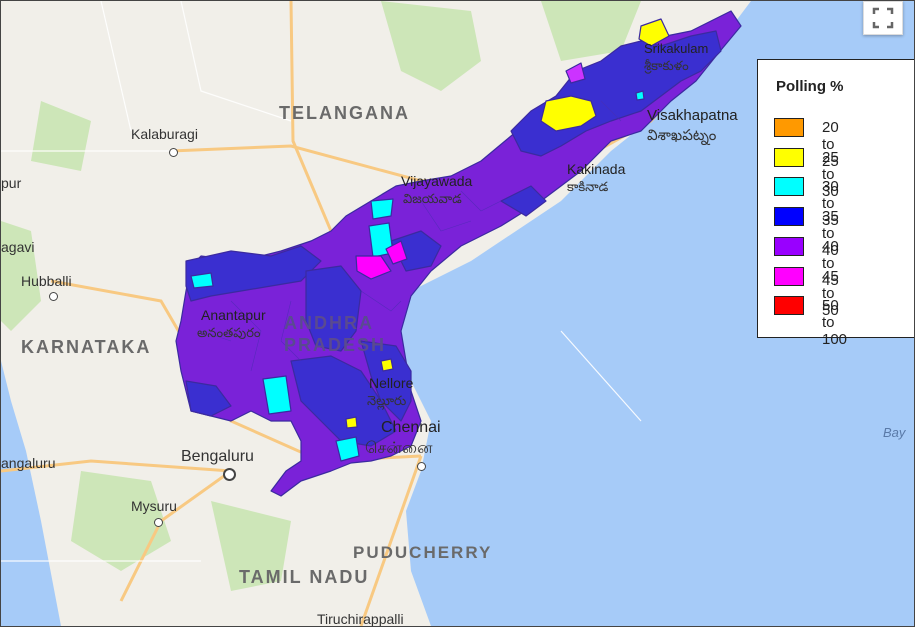  What do you see at coordinates (233, 315) in the screenshot?
I see `city-label-anantapur: Anantapur` at bounding box center [233, 315].